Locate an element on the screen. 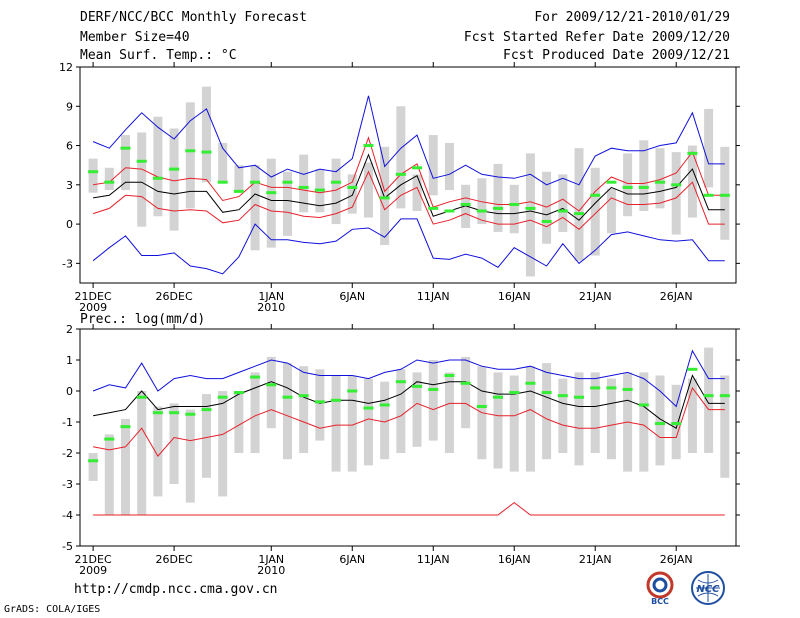 This screenshot has width=800, height=618. x-tick-label: 21DEC is located at coordinates (93, 559).